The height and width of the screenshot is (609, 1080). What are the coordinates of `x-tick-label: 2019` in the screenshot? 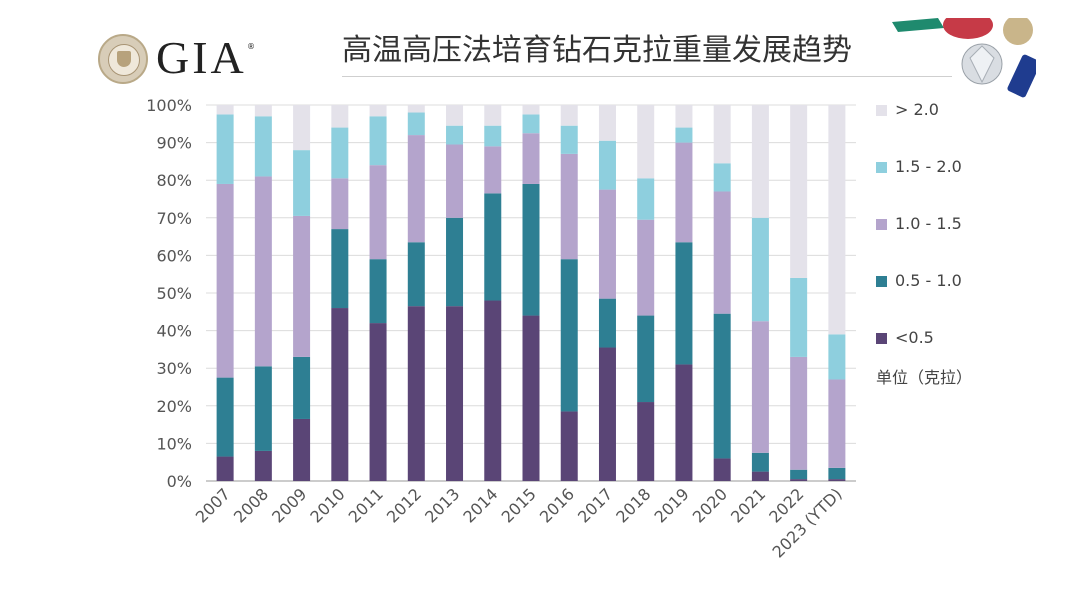 It's located at (672, 505).